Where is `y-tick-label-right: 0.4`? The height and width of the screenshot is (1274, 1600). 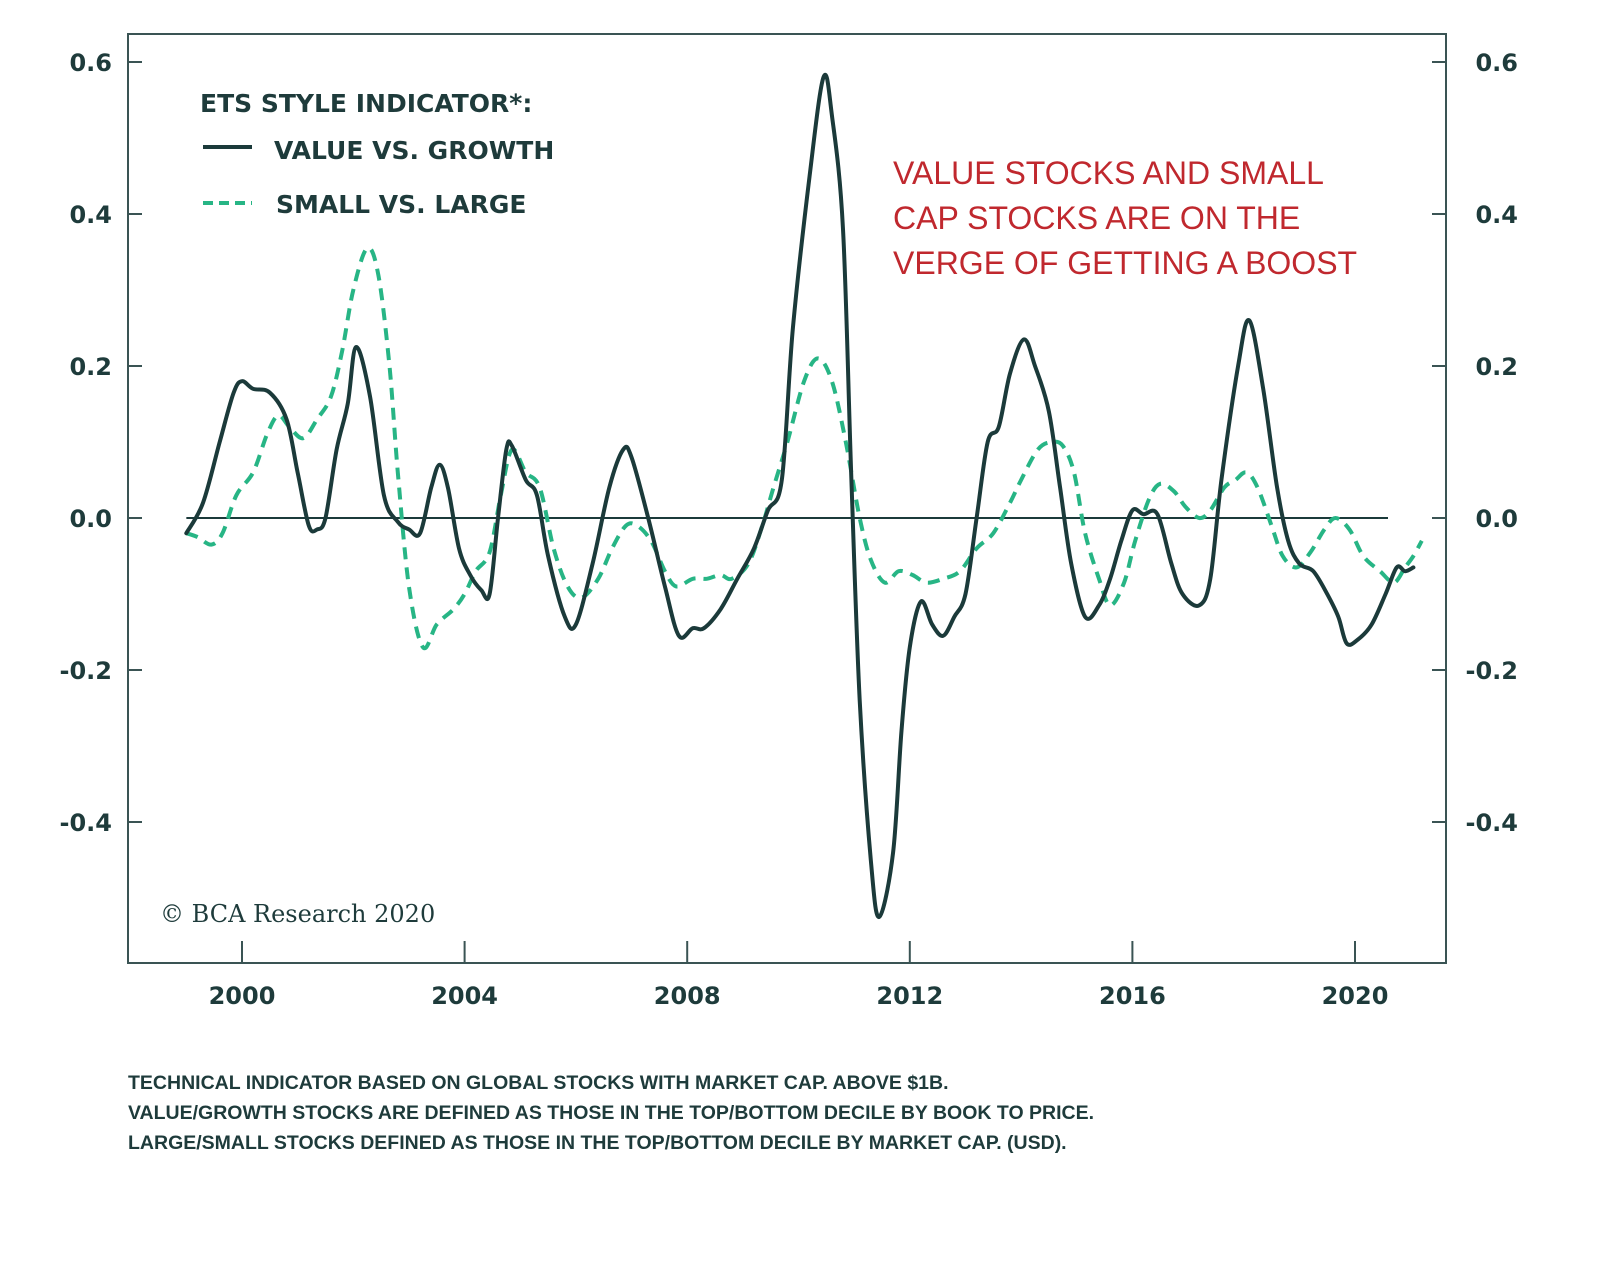 y-tick-label-right: 0.4 is located at coordinates (1496, 215).